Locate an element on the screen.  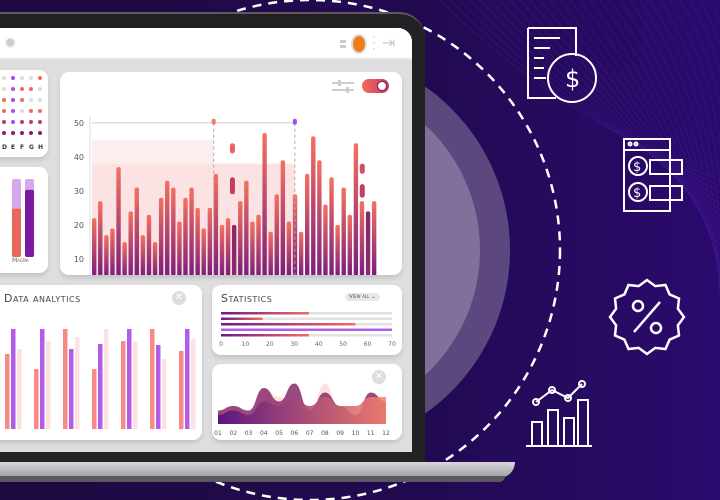
statistics-panel: Statistics View all ⌄ 0 10 20 30 40 50 60 70 is located at coordinates (307, 320).